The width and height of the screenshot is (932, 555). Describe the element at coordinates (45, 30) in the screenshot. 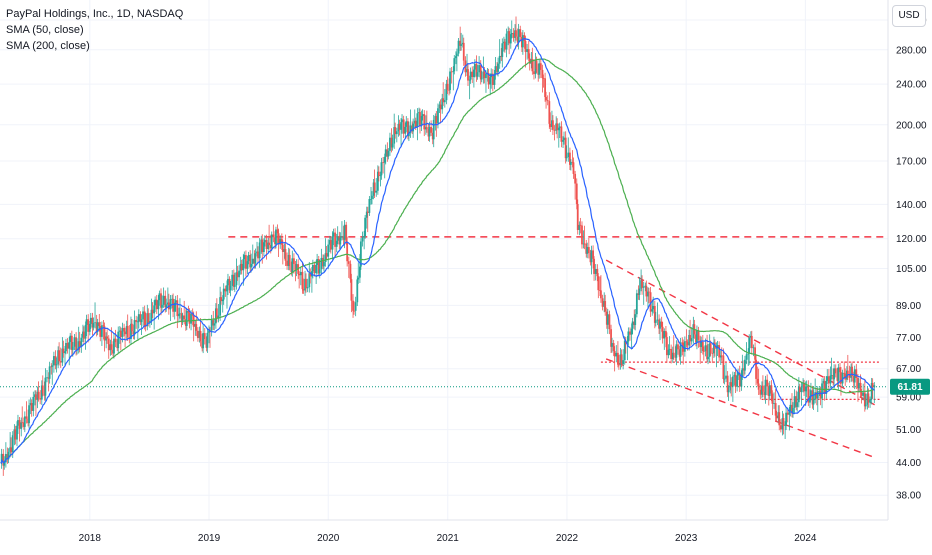

I see `sma-50-legend: SMA (50, close)` at that location.